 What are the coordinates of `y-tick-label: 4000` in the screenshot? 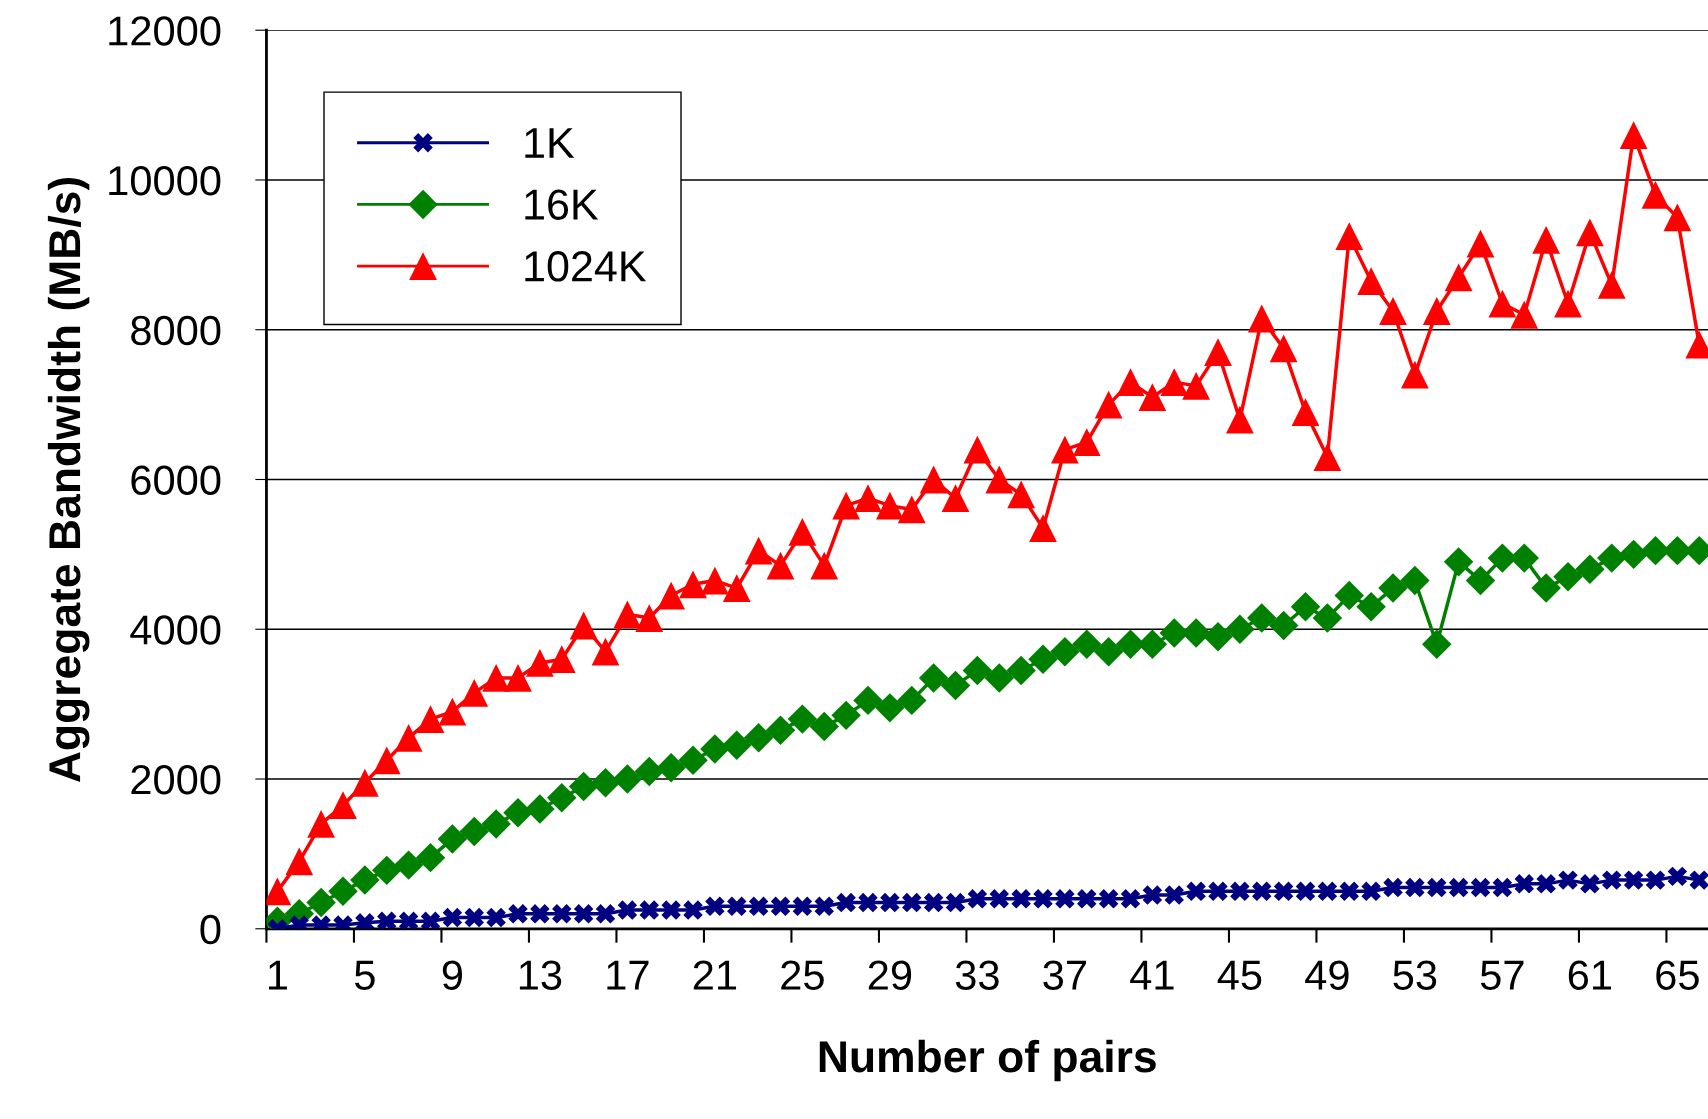 It's located at (175, 630).